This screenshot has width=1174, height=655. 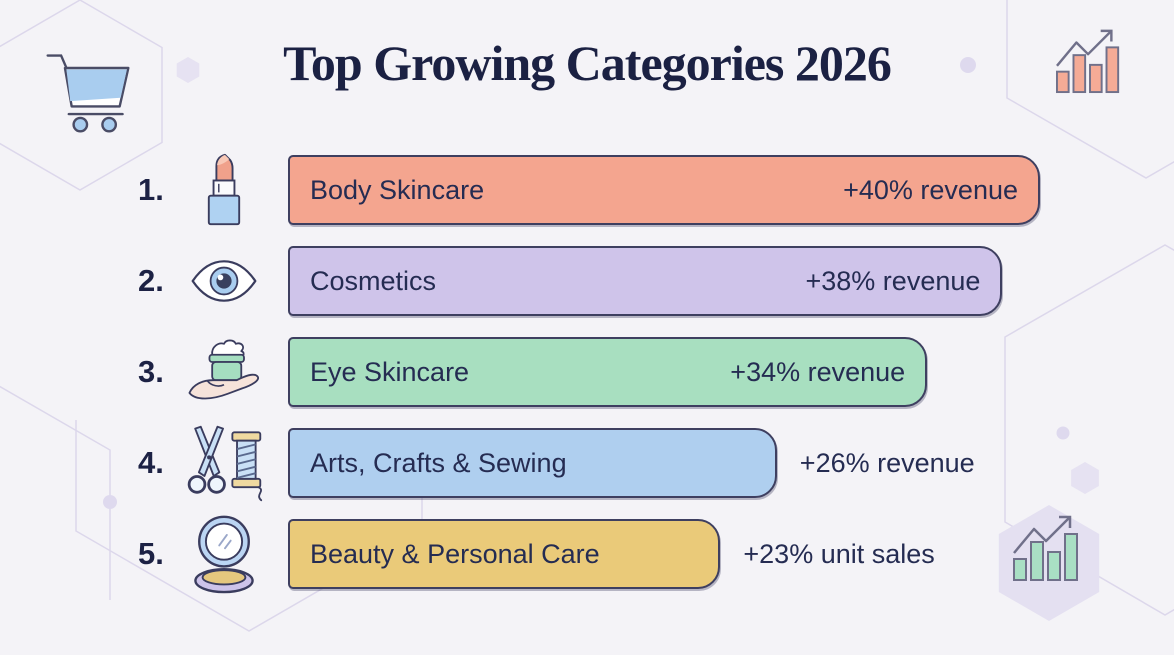 What do you see at coordinates (88, 93) in the screenshot?
I see `shopping-cart-icon` at bounding box center [88, 93].